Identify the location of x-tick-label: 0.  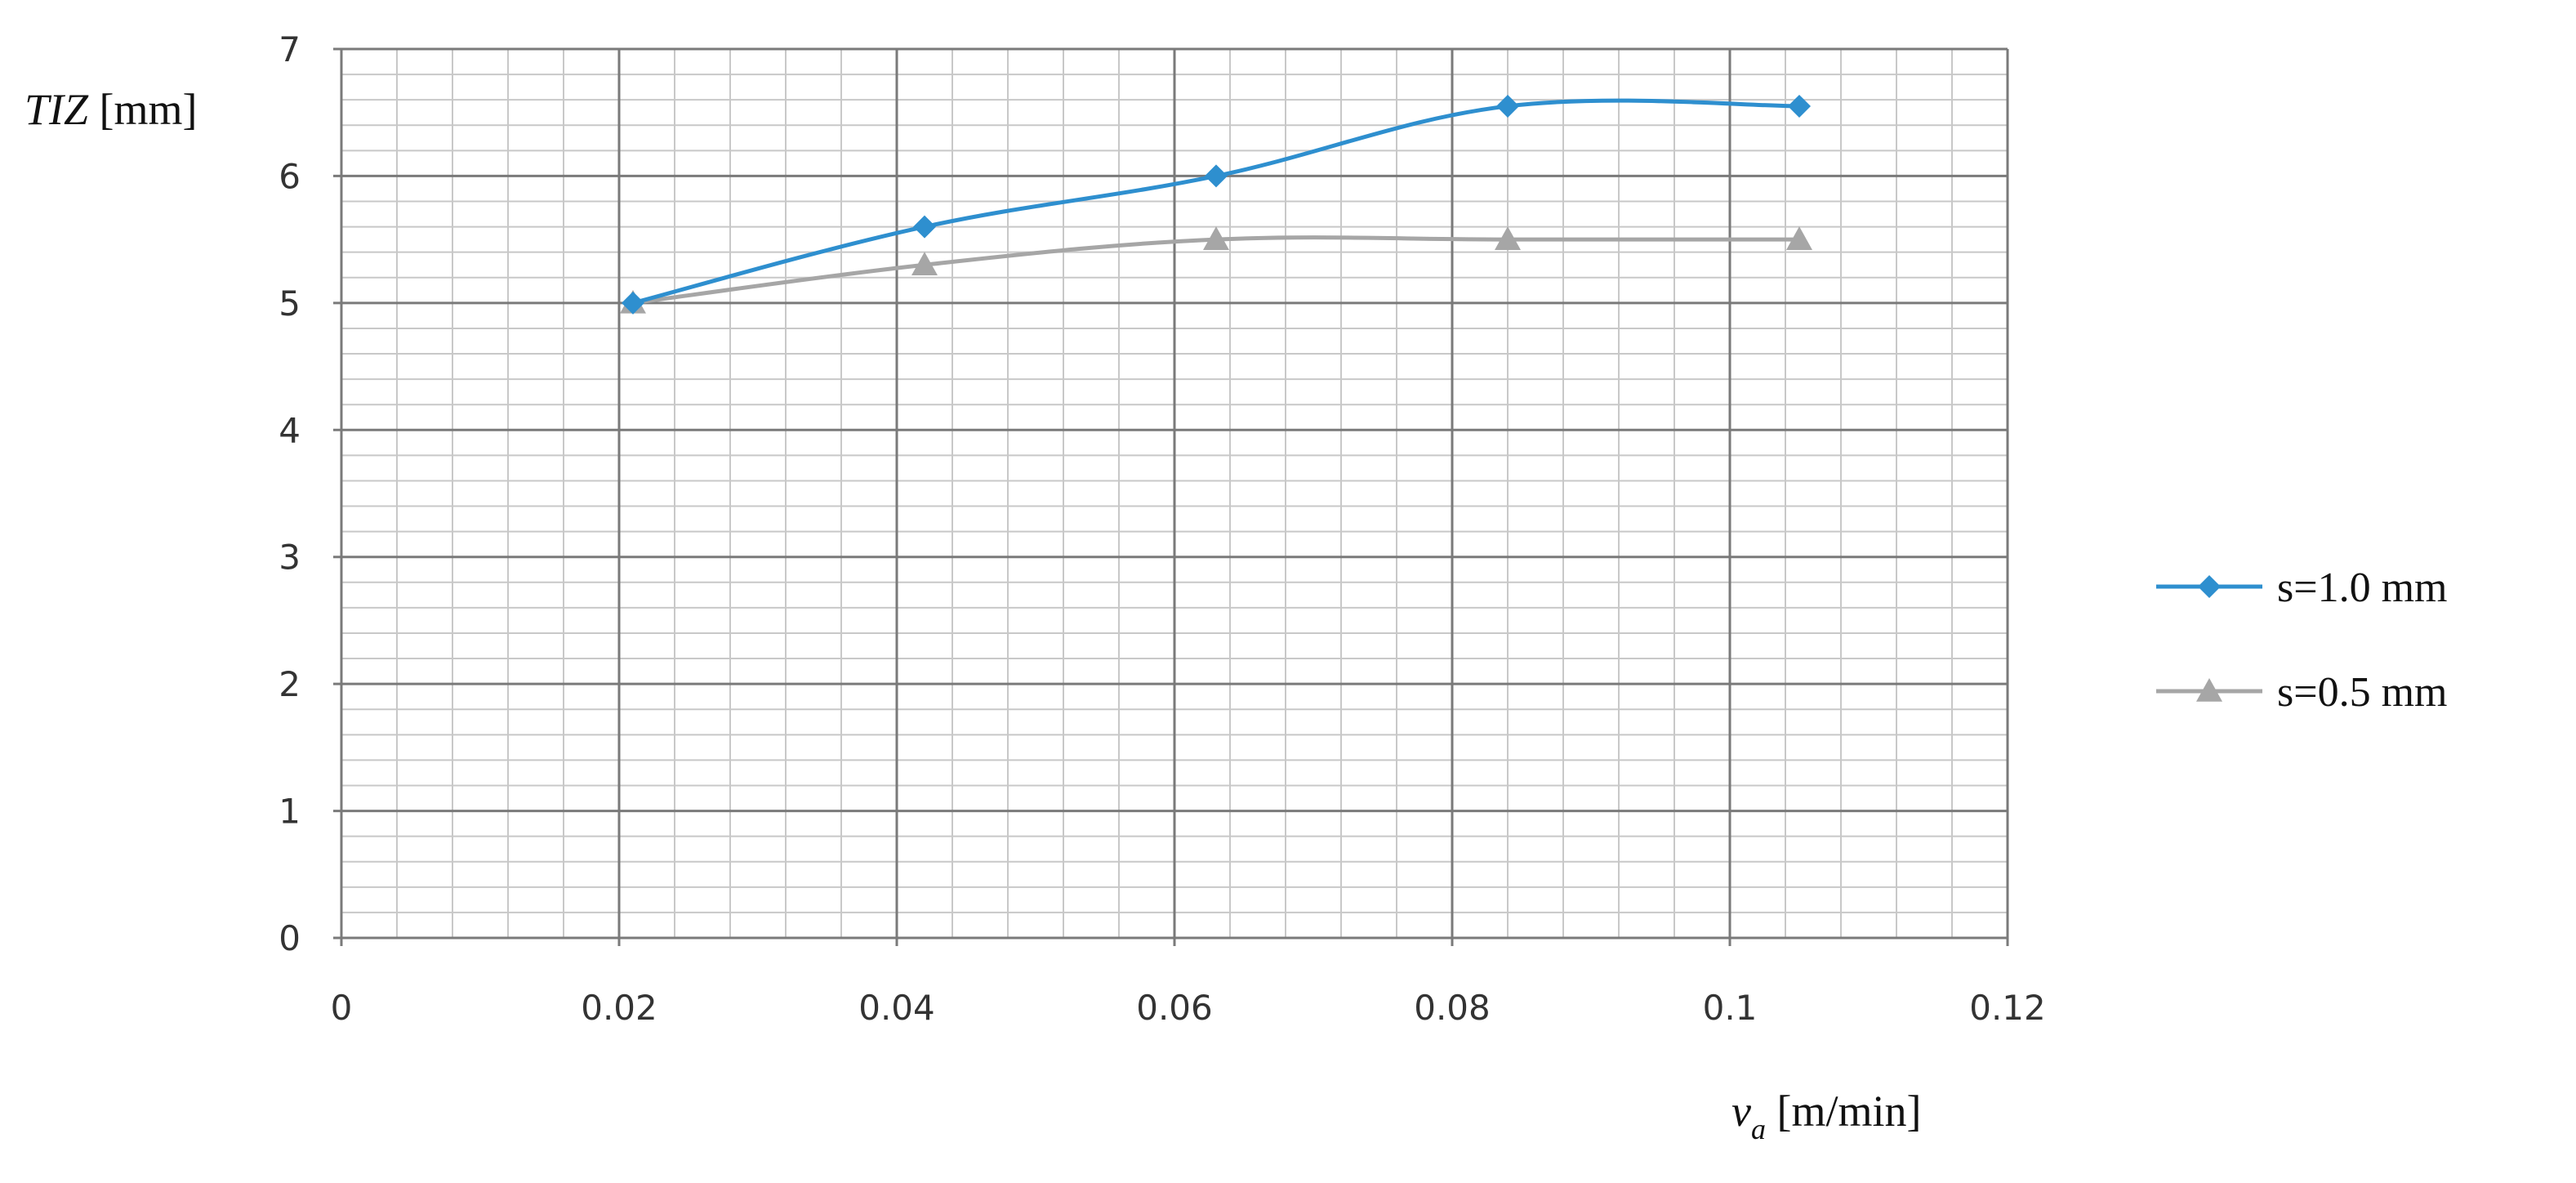
(342, 1008).